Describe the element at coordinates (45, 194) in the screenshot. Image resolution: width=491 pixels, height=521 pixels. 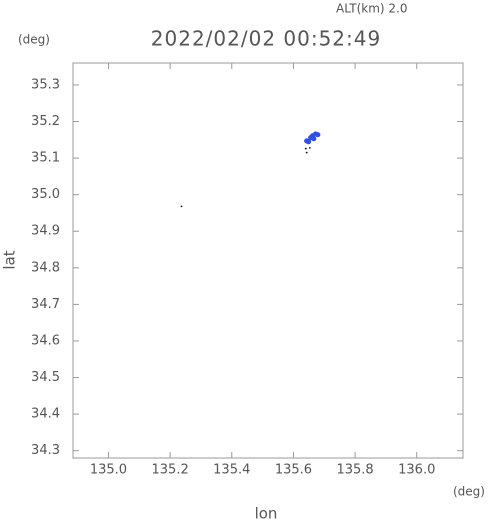
I see `y-tick-label: 35.0` at that location.